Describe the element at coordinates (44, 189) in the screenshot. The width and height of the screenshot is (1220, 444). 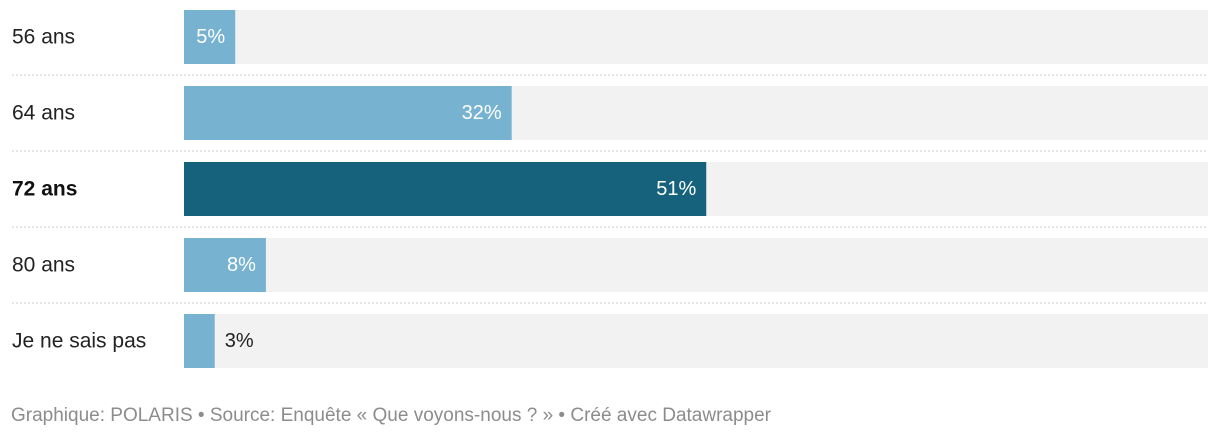
I see `category-label: 72 ans` at that location.